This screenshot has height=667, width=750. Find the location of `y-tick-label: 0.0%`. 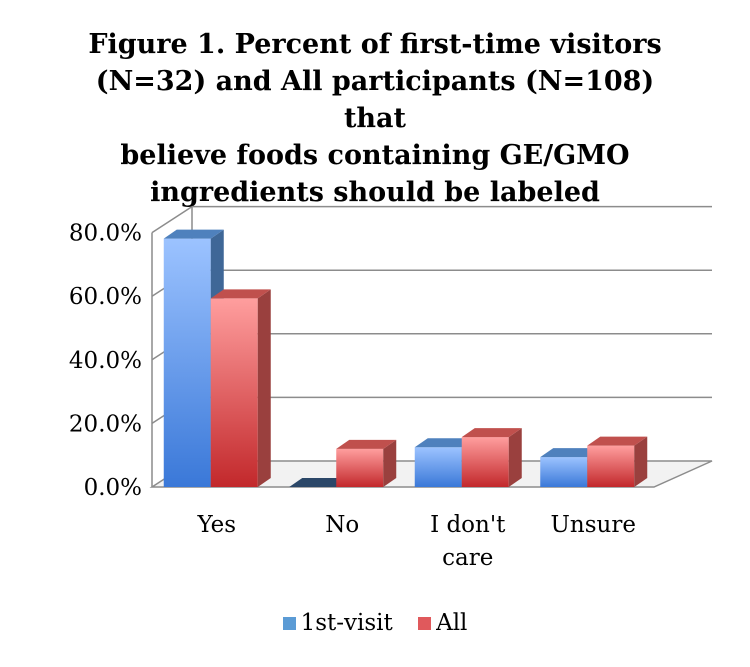

y-tick-label: 0.0% is located at coordinates (113, 488).